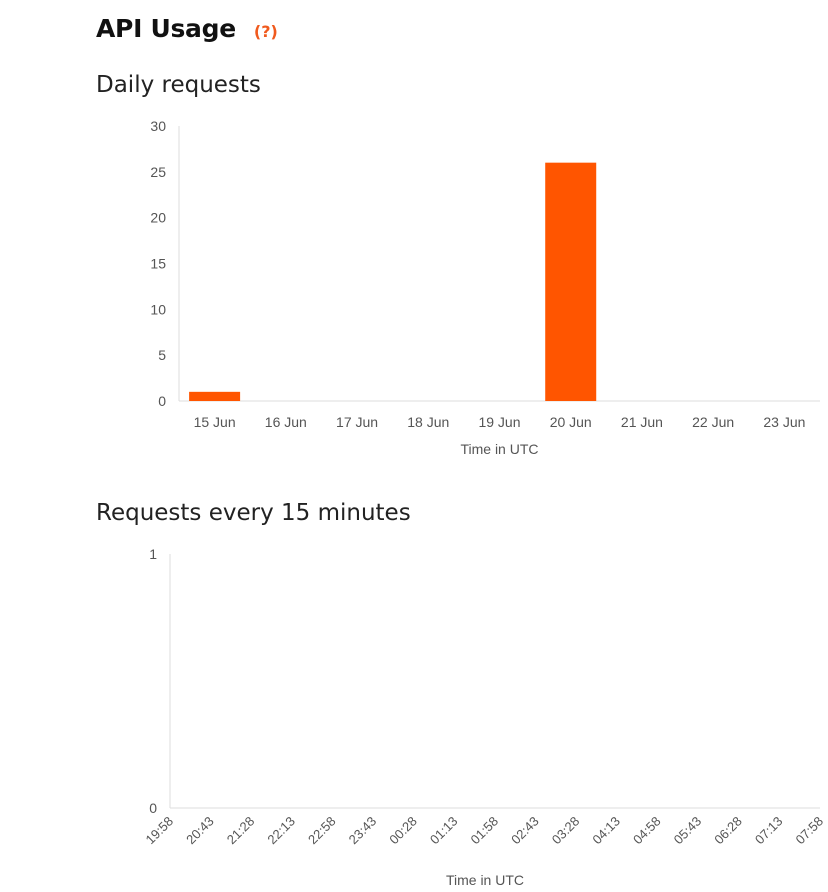  Describe the element at coordinates (281, 831) in the screenshot. I see `x-tick-label: 22:13` at that location.